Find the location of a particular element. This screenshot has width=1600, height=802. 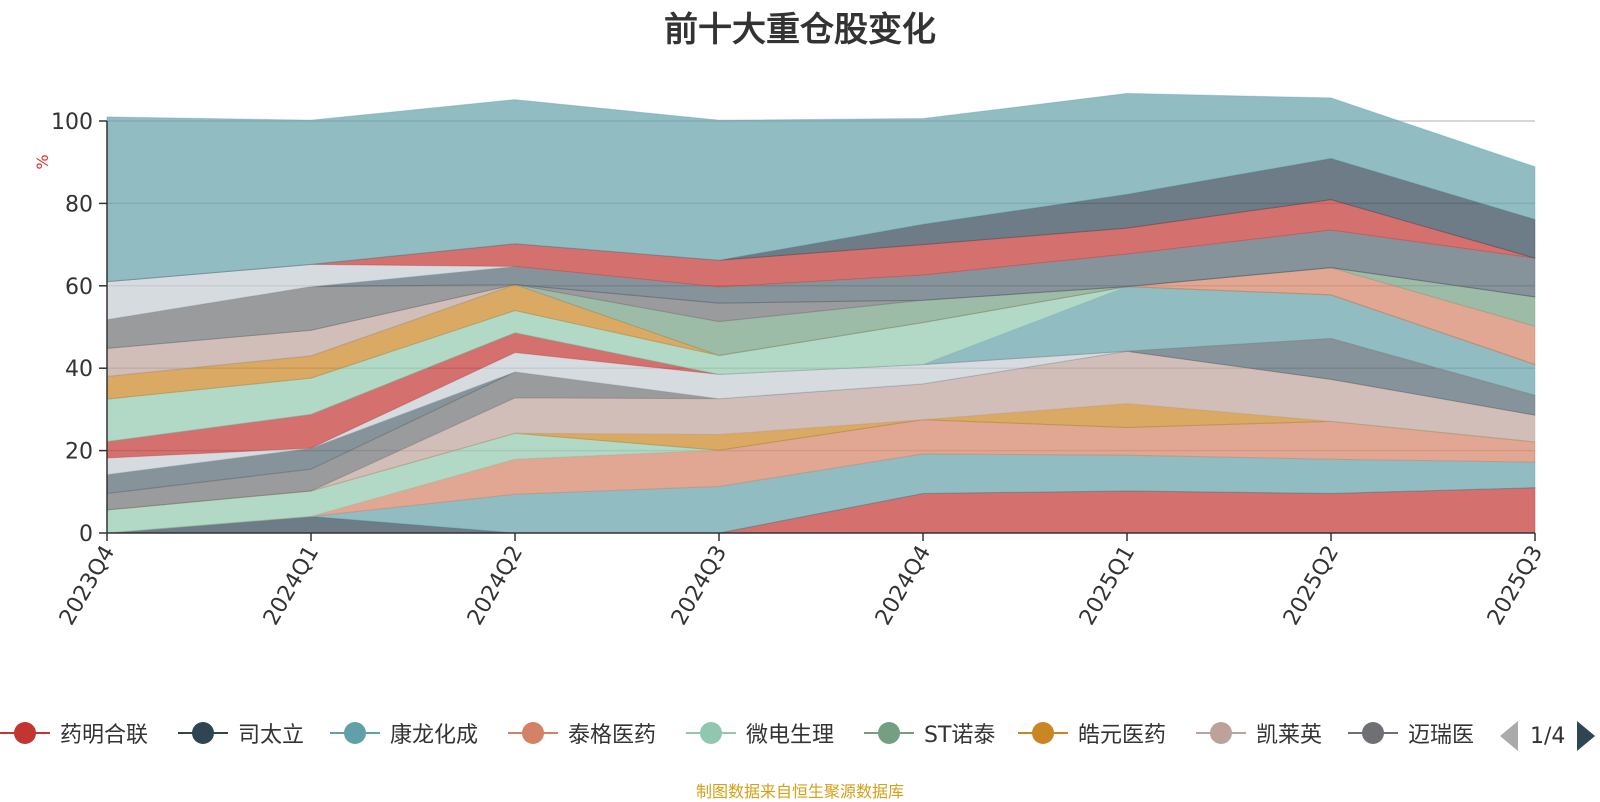

legend: 药明合联 司太立 康龙化成 泰格医药 微电生理 ST诺泰 皓元医药 凯莱英 迈瑞医 is located at coordinates (800, 733).